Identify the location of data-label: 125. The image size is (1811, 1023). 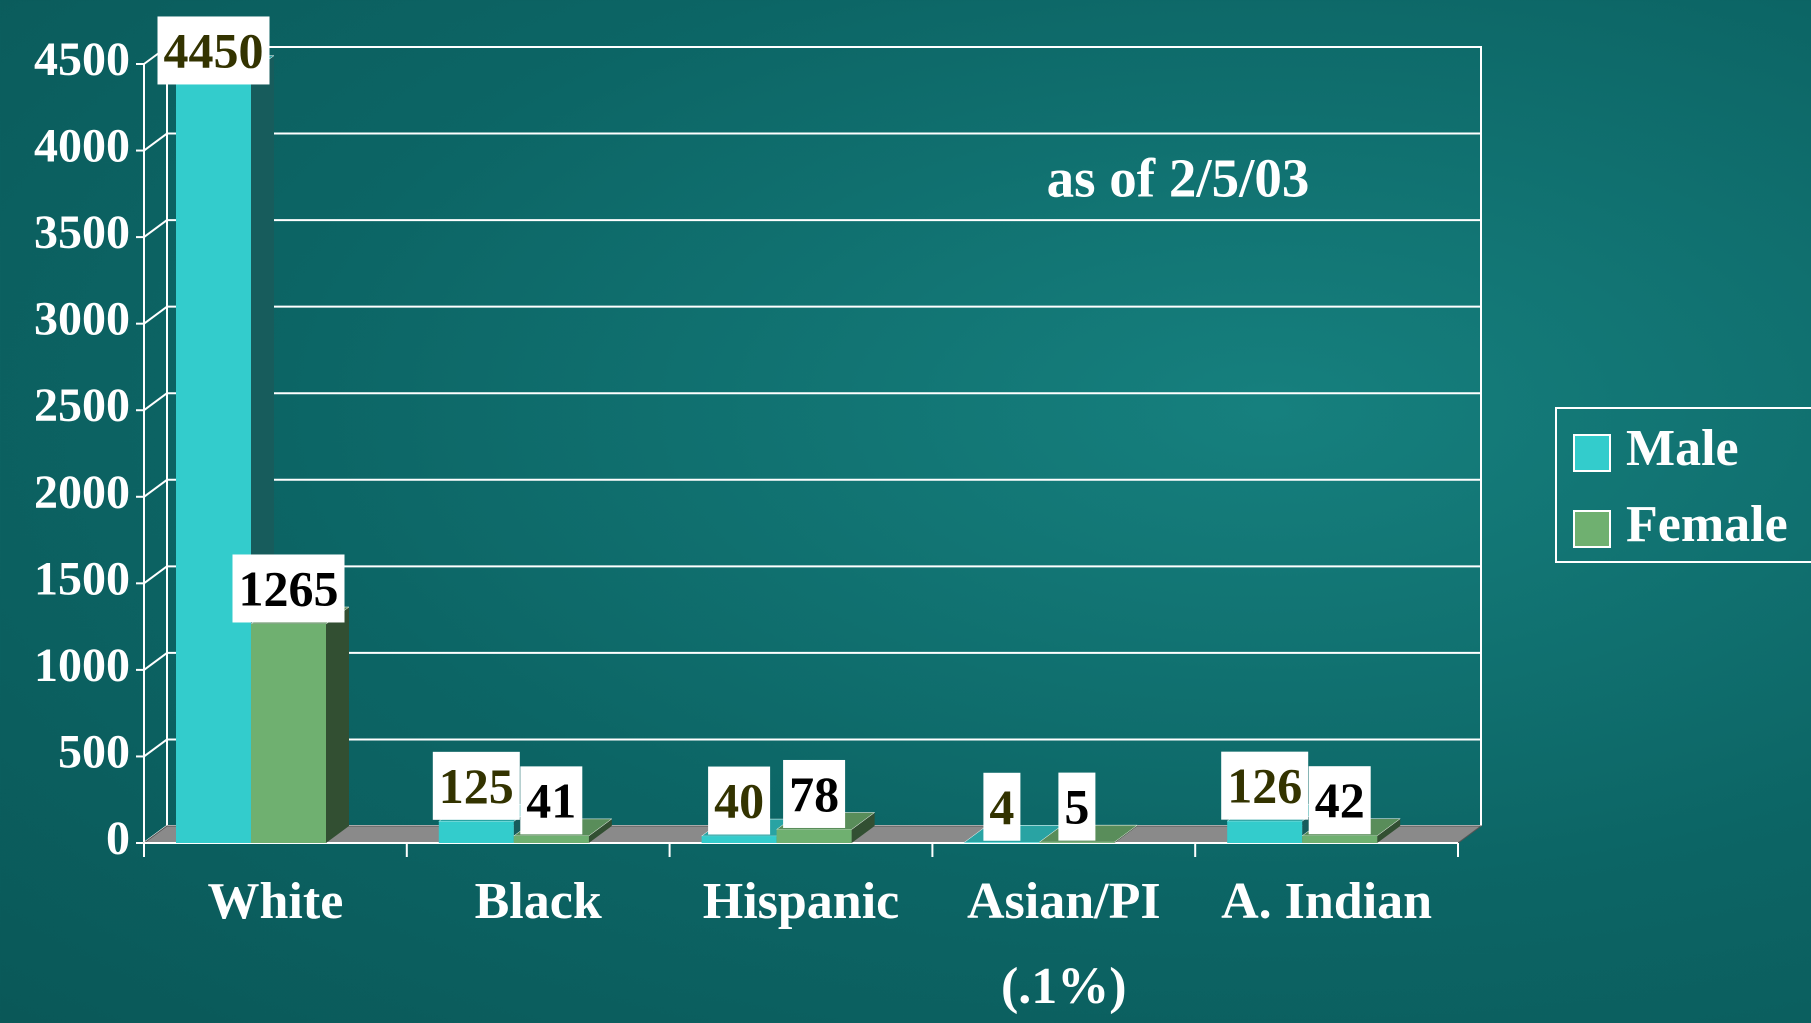
(476, 786).